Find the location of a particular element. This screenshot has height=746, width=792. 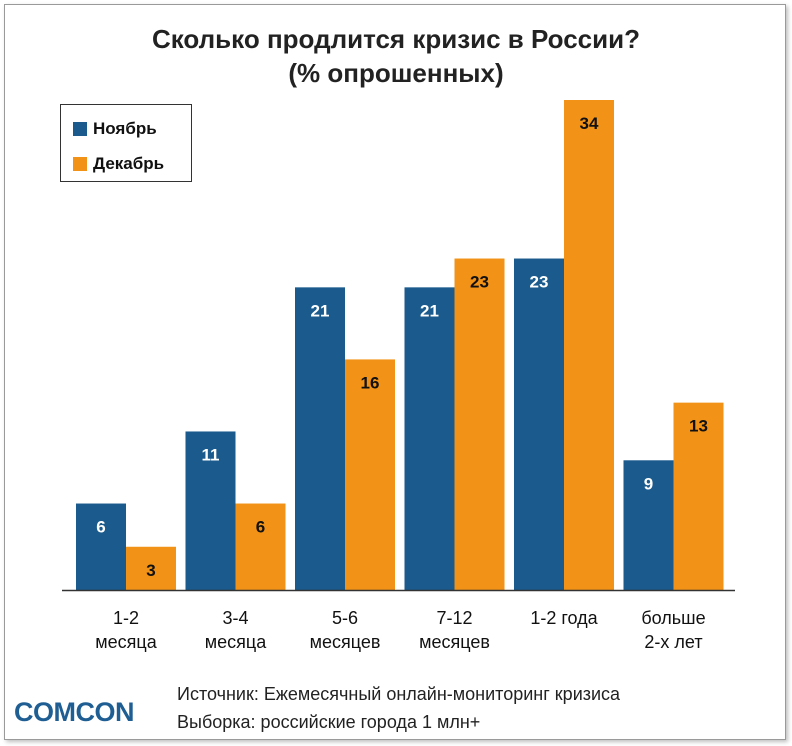

category-label-5-line-1: 2-х лет is located at coordinates (673, 642).